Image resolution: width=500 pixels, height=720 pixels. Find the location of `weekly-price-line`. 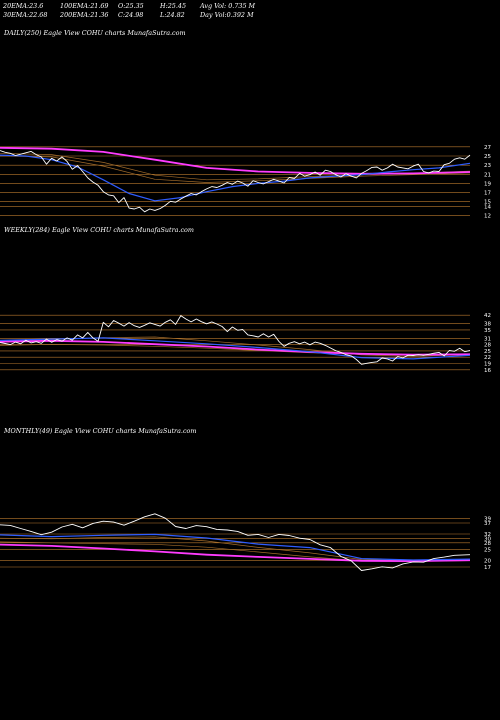

weekly-price-line is located at coordinates (235, 340).